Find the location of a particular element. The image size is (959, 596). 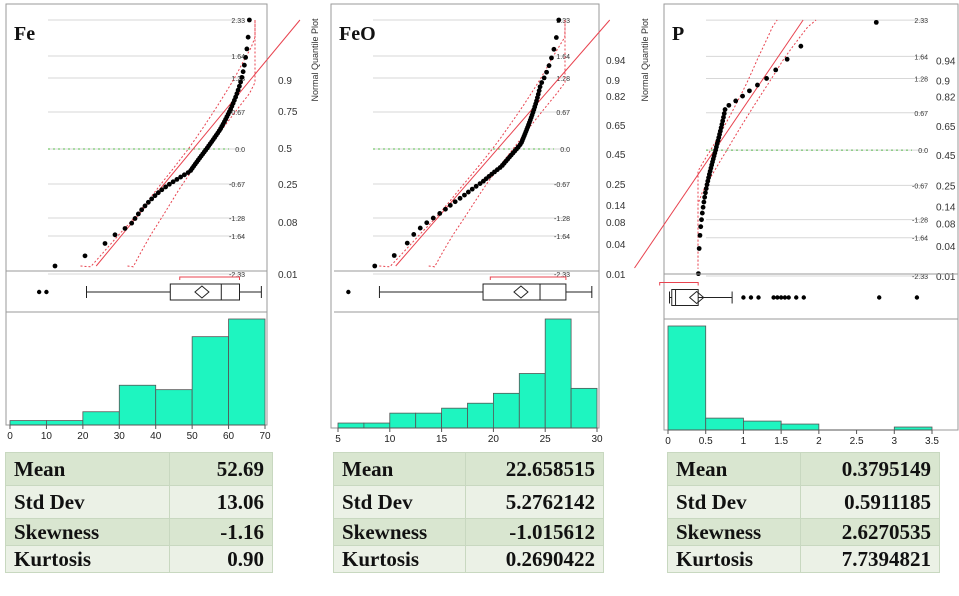

x-tick-label: 5 is located at coordinates (338, 439).